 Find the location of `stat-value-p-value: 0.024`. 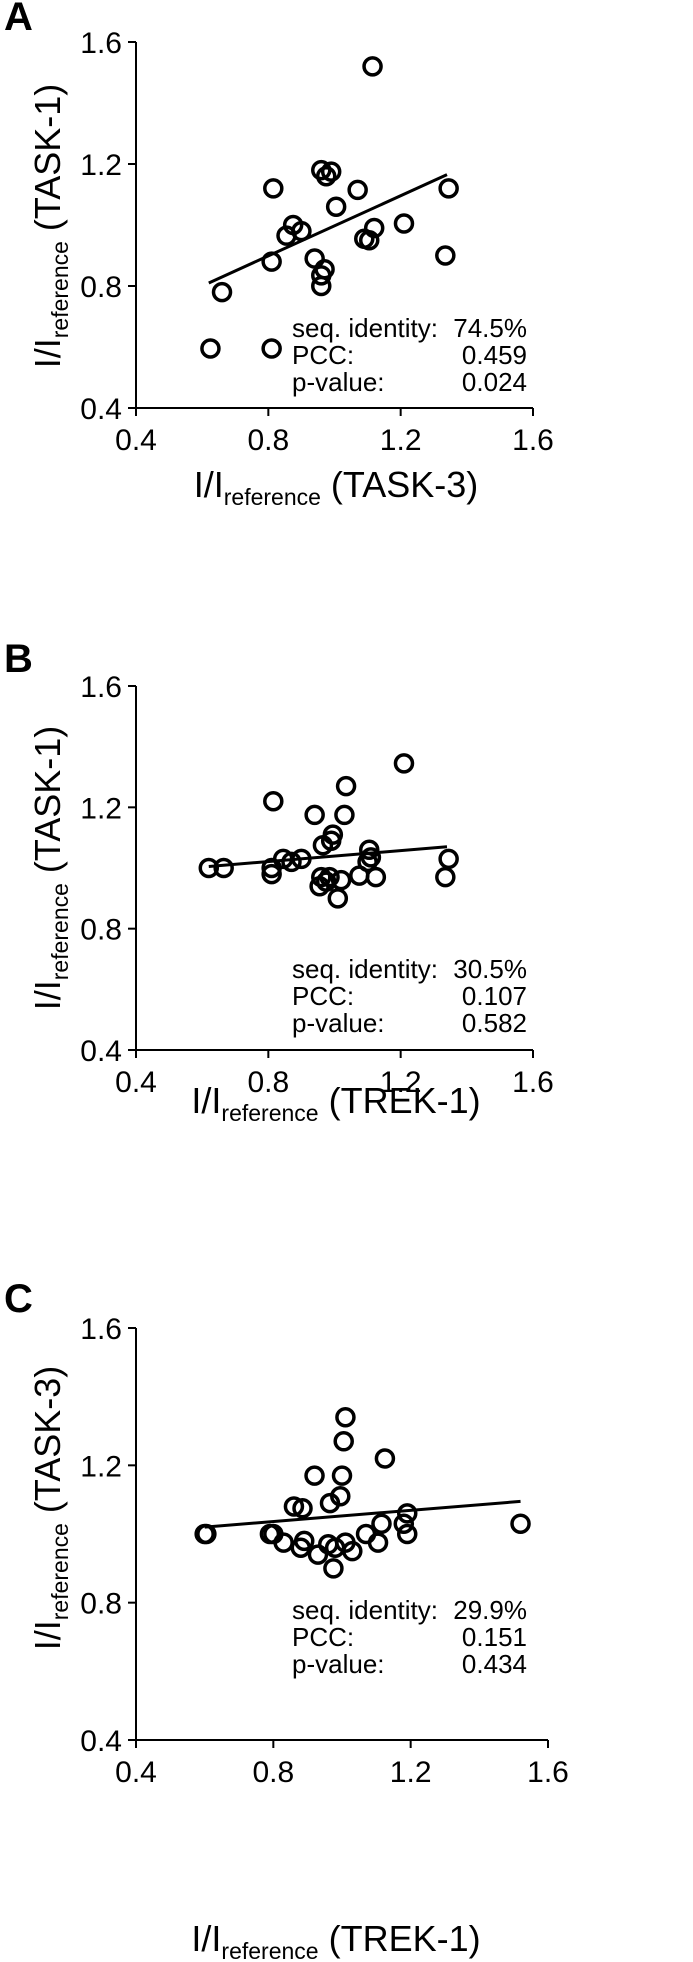

stat-value-p-value: 0.024 is located at coordinates (494, 382).